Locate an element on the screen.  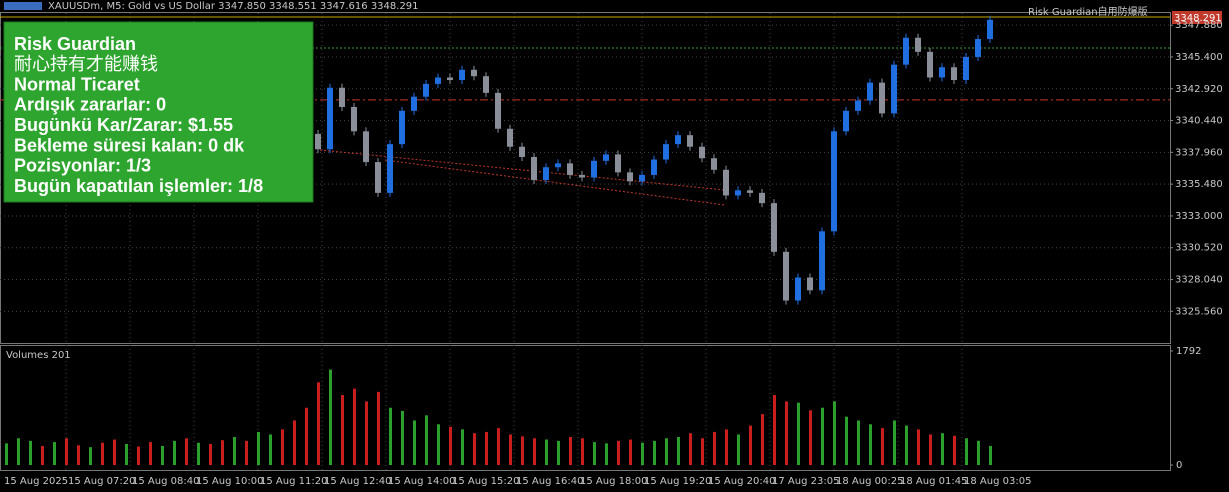
time-label: 18 Aug 00:25 is located at coordinates (869, 481).